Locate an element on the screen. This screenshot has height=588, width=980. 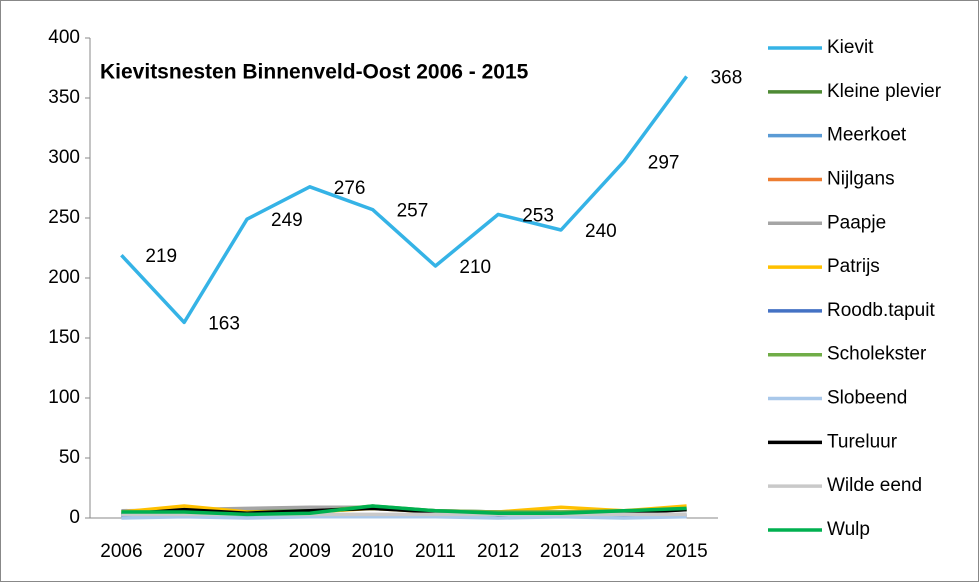
data-label: 219 is located at coordinates (161, 256).